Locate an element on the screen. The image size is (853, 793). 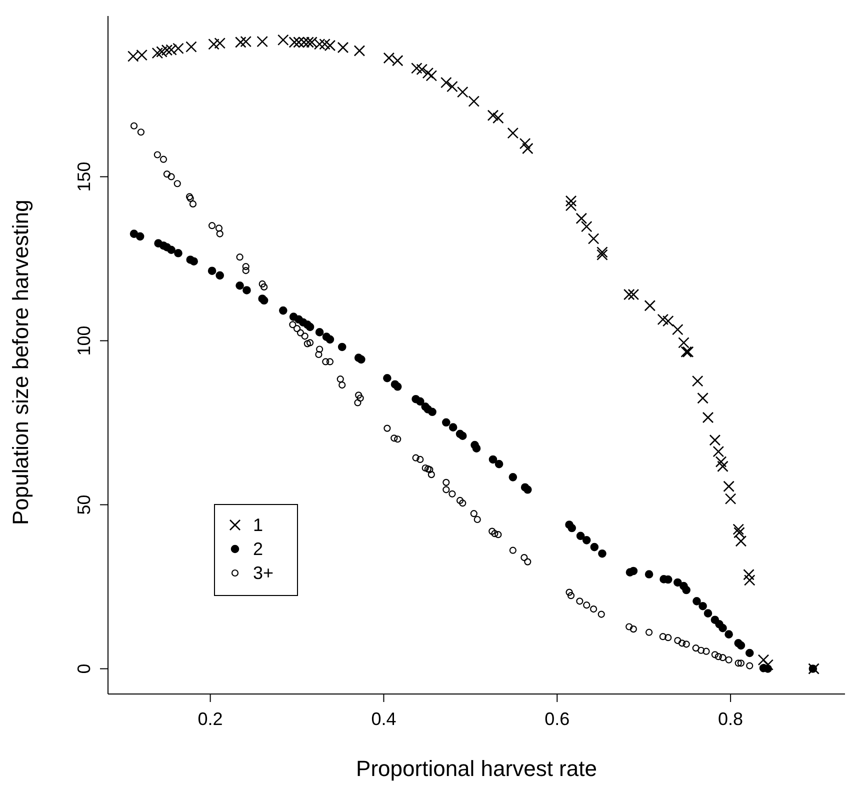
legend-label: 2 is located at coordinates (258, 549).